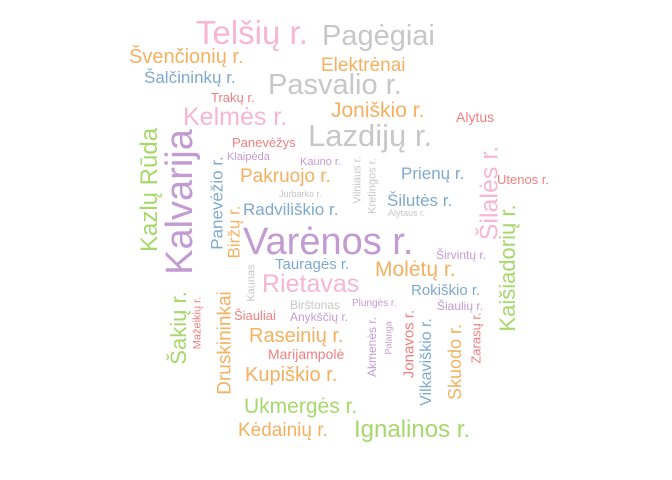  I want to click on word-panevezys: Panevėžys, so click(264, 142).